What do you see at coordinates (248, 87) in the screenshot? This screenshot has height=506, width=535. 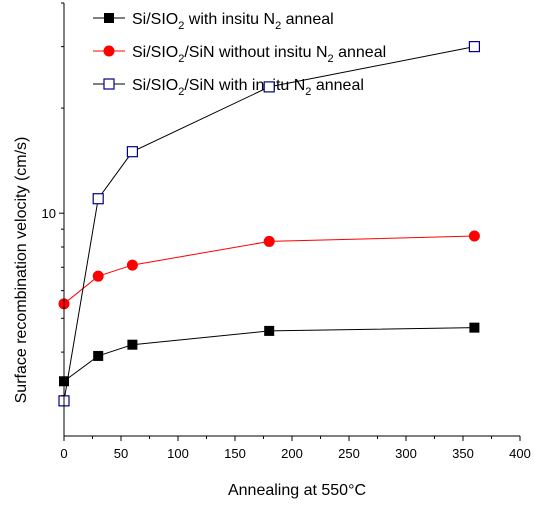 I see `legend-label: Si/SIO2/SiN with insitu N2 anneal` at bounding box center [248, 87].